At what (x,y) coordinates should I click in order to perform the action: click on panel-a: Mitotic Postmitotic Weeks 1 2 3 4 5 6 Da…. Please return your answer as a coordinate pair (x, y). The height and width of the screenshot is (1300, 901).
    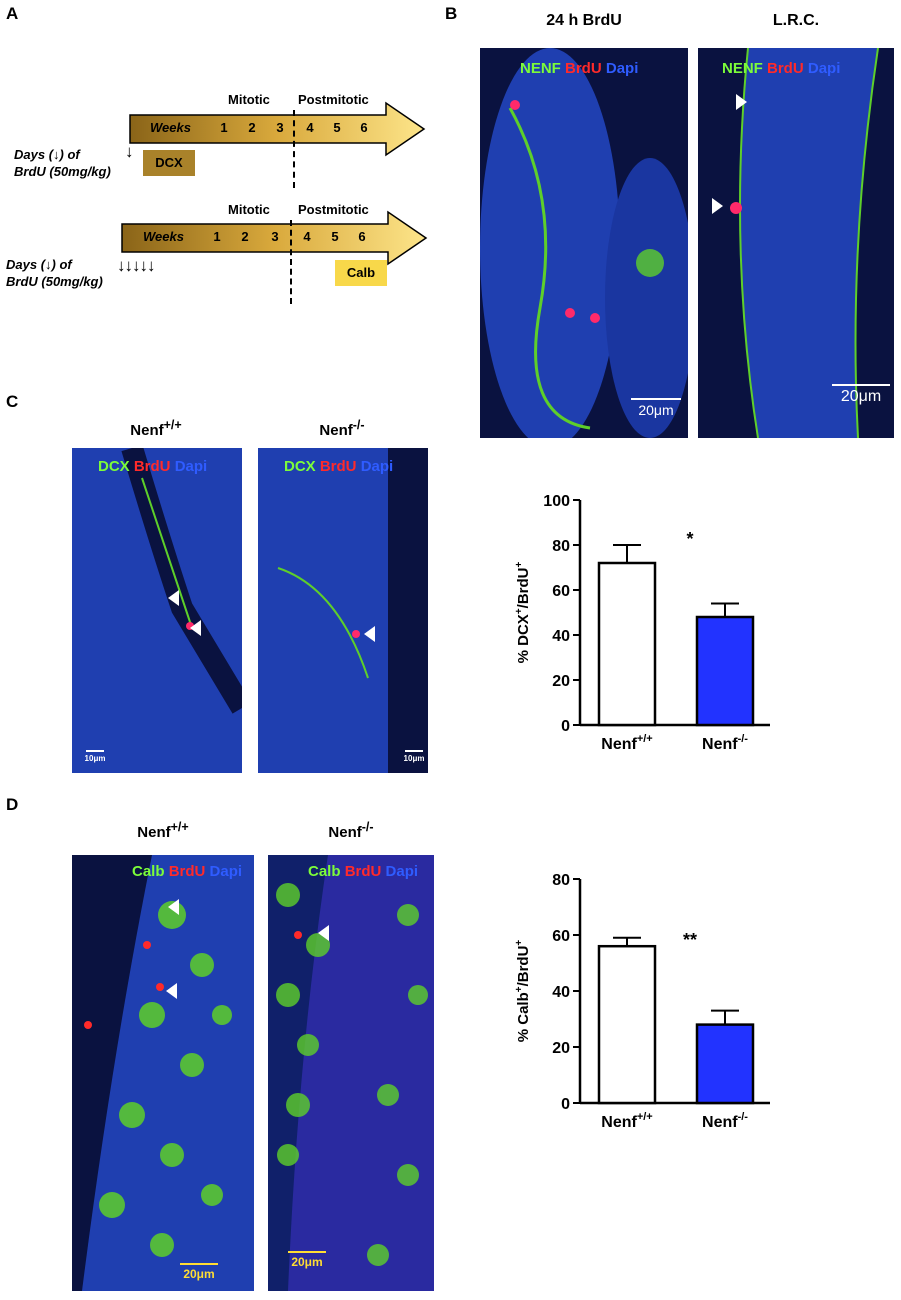
    Looking at the image, I should click on (220, 155).